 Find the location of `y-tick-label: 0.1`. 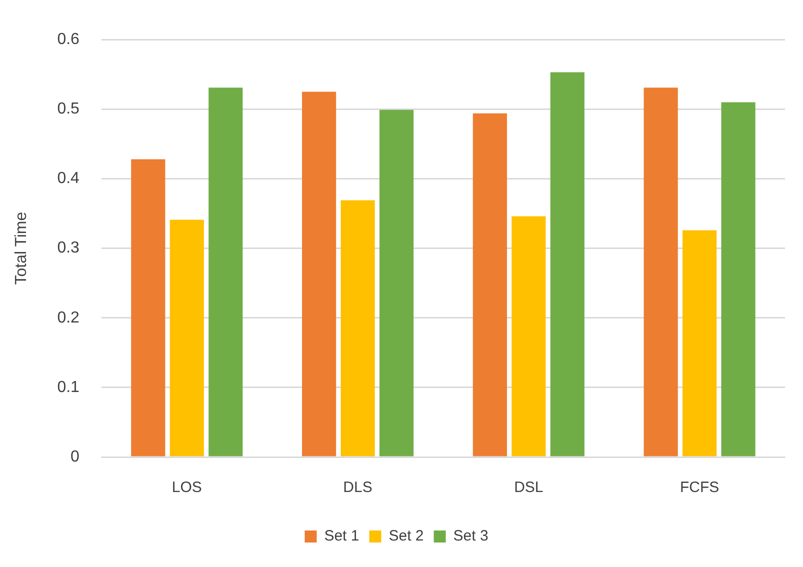

y-tick-label: 0.1 is located at coordinates (68, 387).